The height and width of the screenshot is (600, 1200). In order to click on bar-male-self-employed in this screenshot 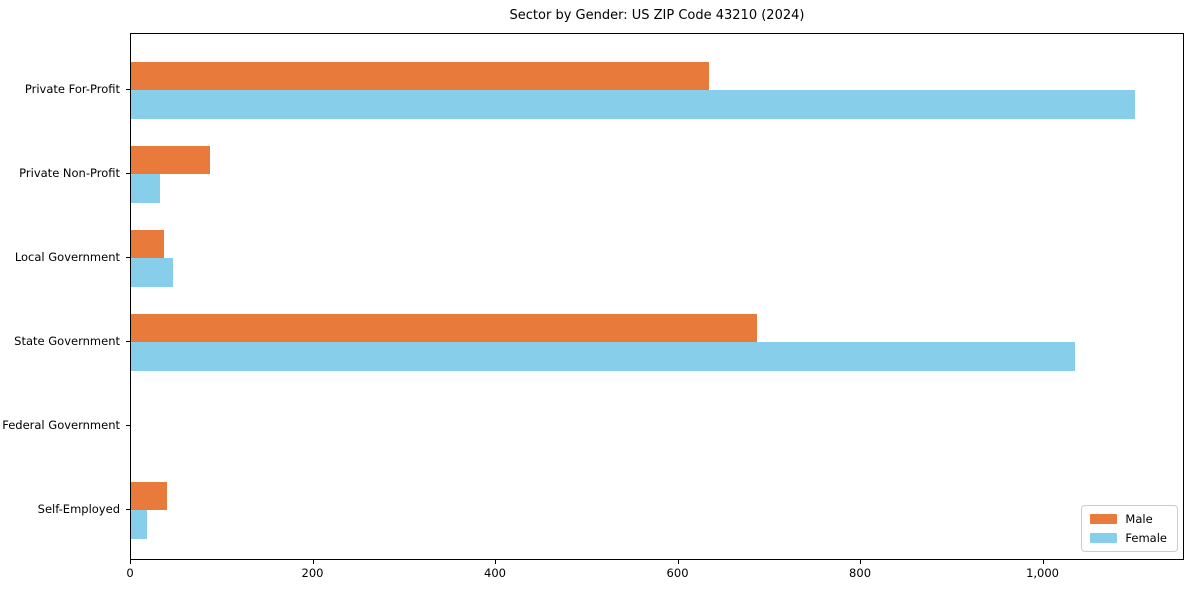, I will do `click(149, 495)`.